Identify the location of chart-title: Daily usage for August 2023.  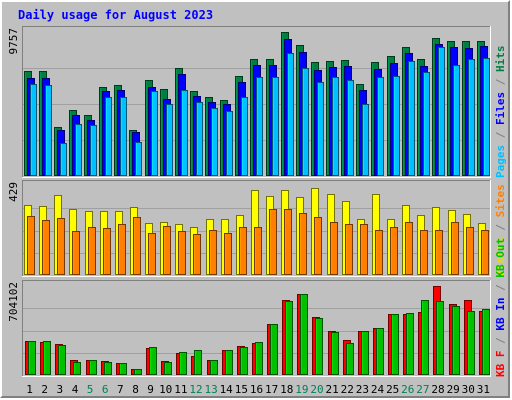
(115, 15).